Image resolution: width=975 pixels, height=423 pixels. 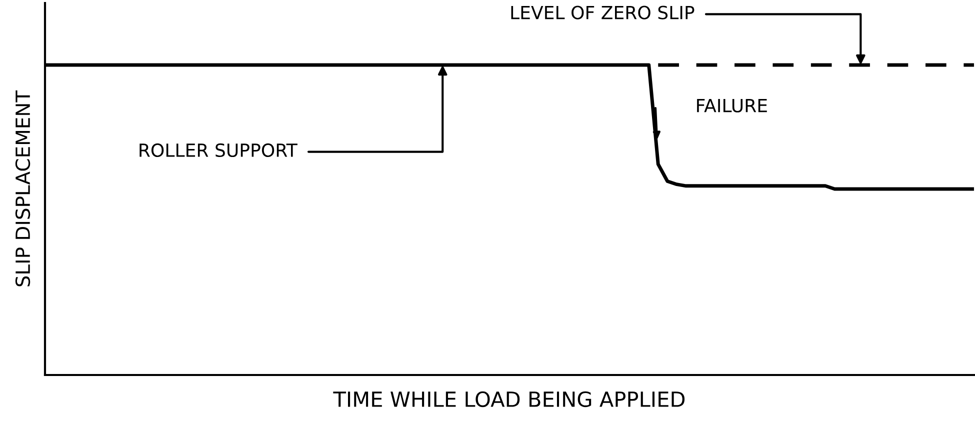 What do you see at coordinates (22, 188) in the screenshot?
I see `y-axis-title: SLIP DISPLACEMENT` at bounding box center [22, 188].